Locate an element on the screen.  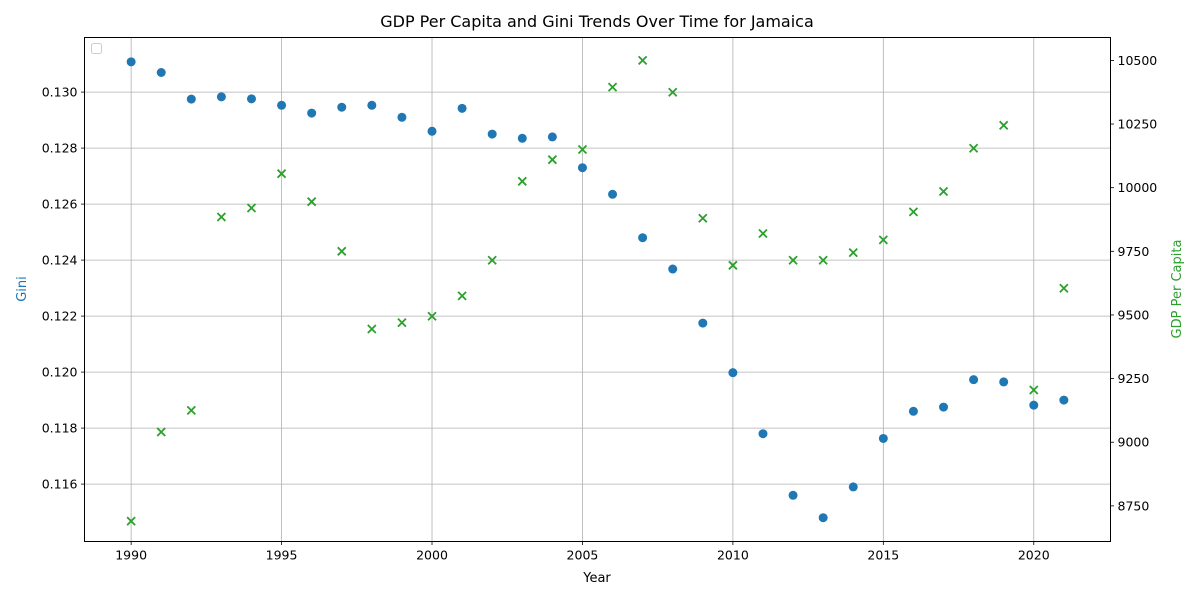
y-right-tick-label: 9500 is located at coordinates (1134, 314).